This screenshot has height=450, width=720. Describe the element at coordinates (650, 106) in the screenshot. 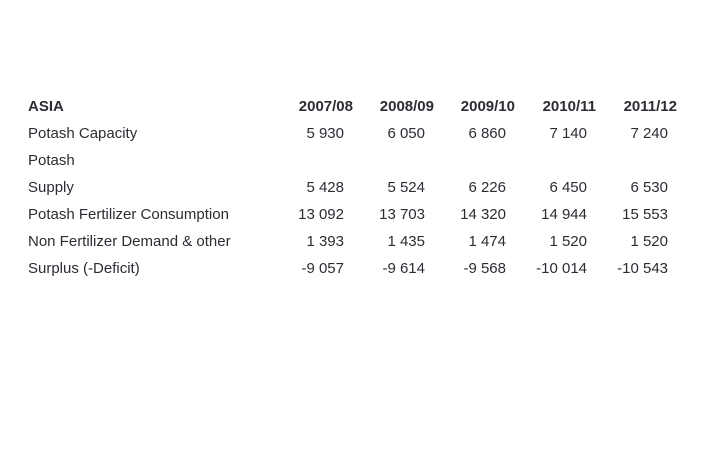

I see `year-column-header: 2011/12` at that location.